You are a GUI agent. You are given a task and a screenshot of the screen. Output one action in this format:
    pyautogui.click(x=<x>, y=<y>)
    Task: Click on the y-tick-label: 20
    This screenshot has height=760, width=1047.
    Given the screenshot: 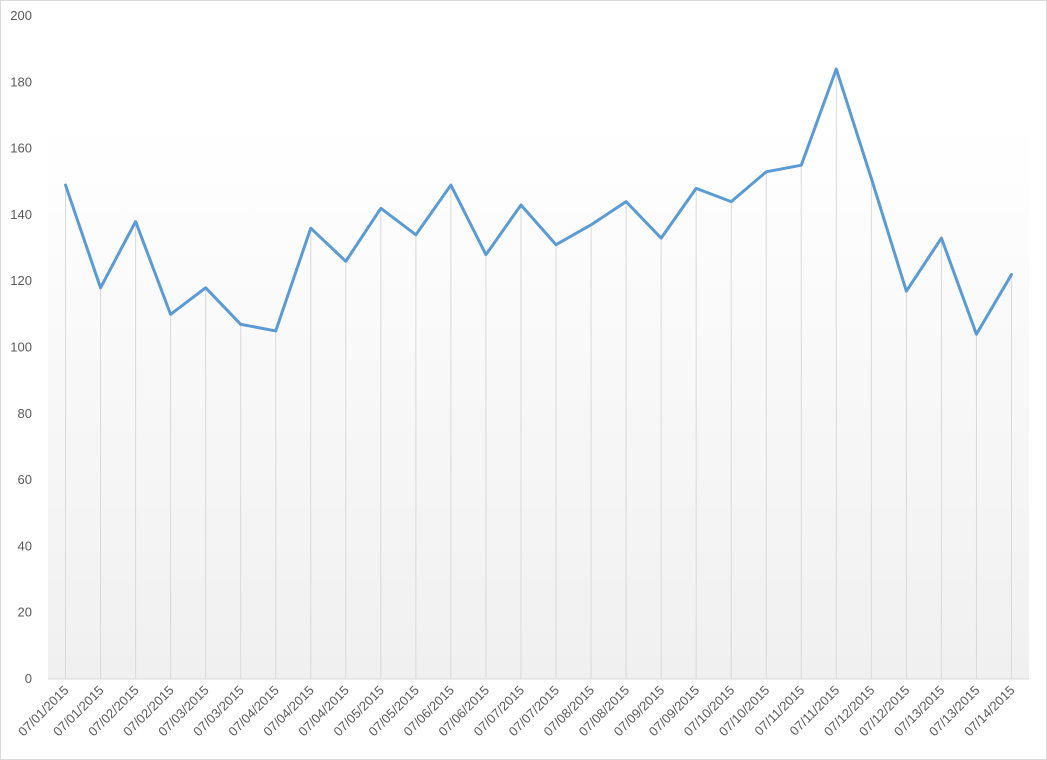 What is the action you would take?
    pyautogui.click(x=25, y=612)
    